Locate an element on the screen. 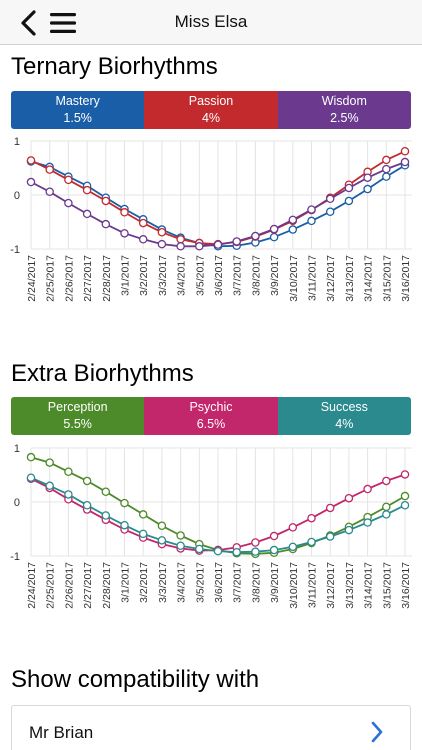  x-tick-label: 3/9/2017 is located at coordinates (275, 582).